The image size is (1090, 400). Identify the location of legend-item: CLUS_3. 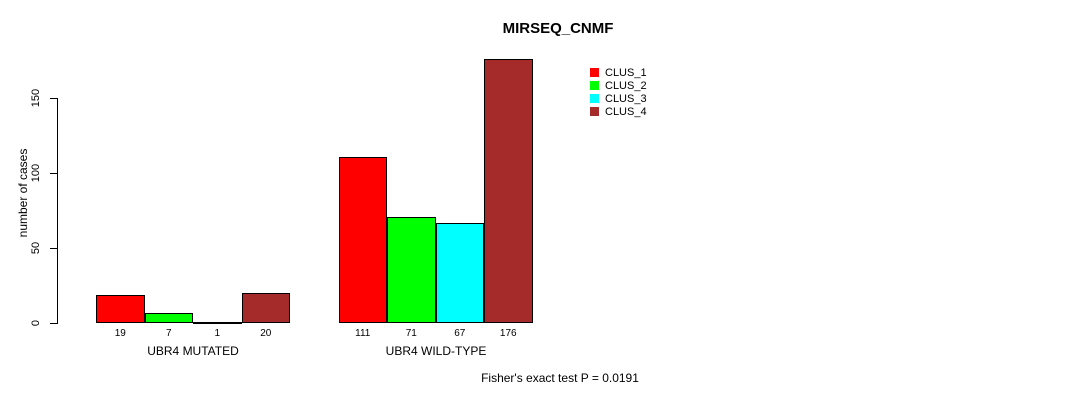
(618, 98).